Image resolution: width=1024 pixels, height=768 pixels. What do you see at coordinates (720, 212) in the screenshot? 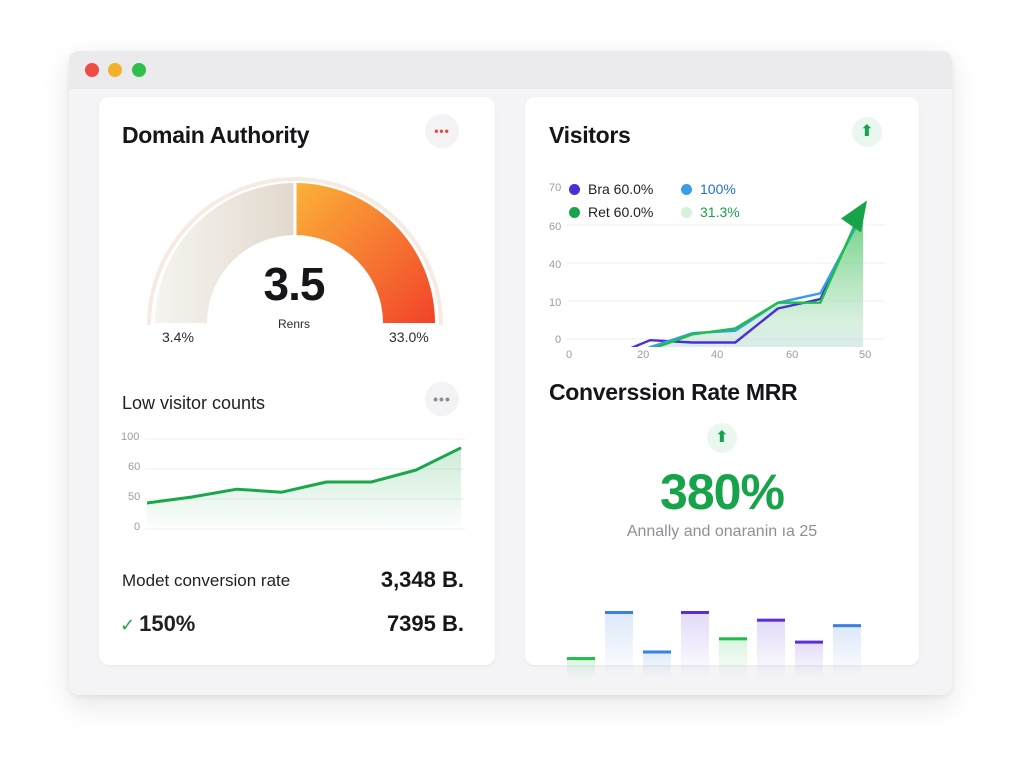
I see `legend-label: 31.3%` at bounding box center [720, 212].